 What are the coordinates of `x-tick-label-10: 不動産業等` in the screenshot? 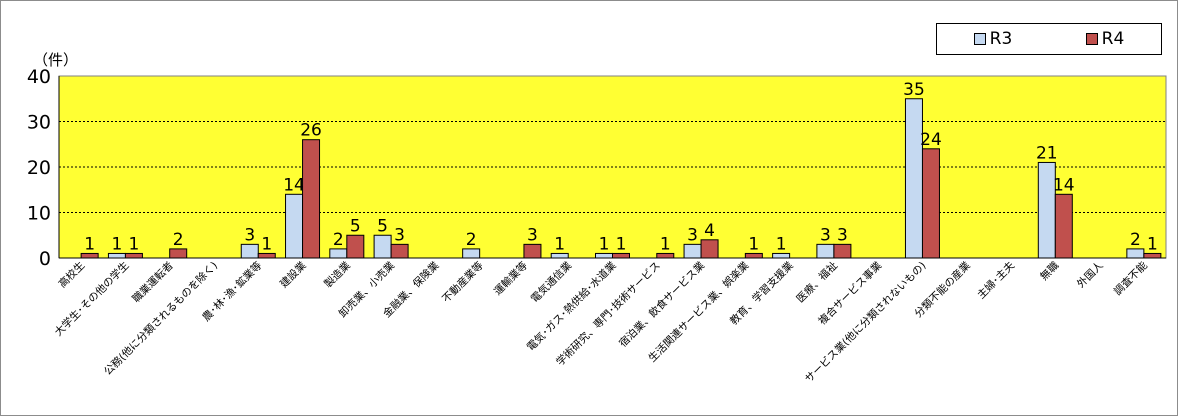 It's located at (462, 282).